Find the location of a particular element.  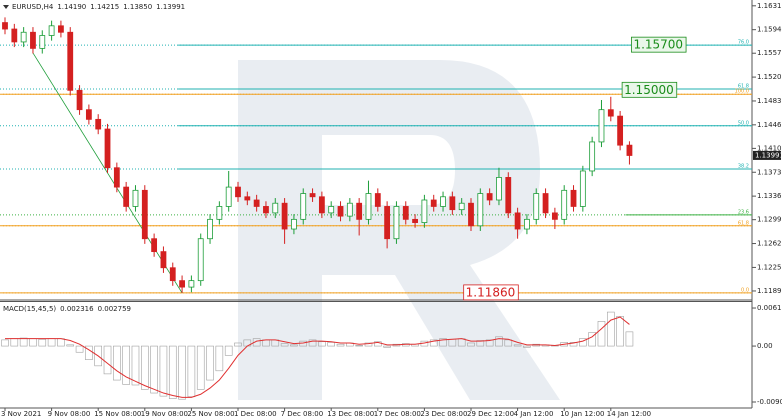

x-tick-label: 19 Nov 08:00 is located at coordinates (164, 414).